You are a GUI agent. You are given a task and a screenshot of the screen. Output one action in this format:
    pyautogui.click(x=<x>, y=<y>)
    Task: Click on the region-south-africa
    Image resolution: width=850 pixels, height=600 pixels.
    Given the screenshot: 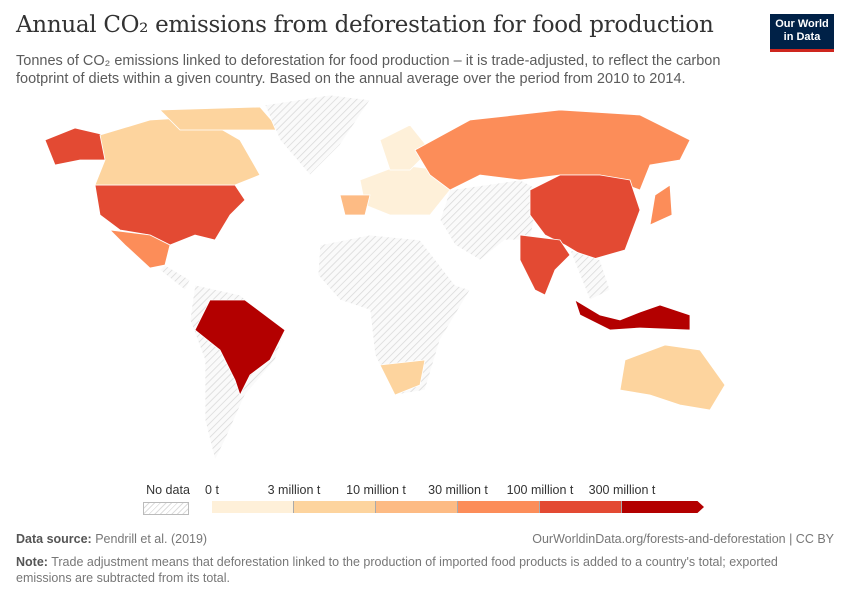 What is the action you would take?
    pyautogui.click(x=402, y=377)
    